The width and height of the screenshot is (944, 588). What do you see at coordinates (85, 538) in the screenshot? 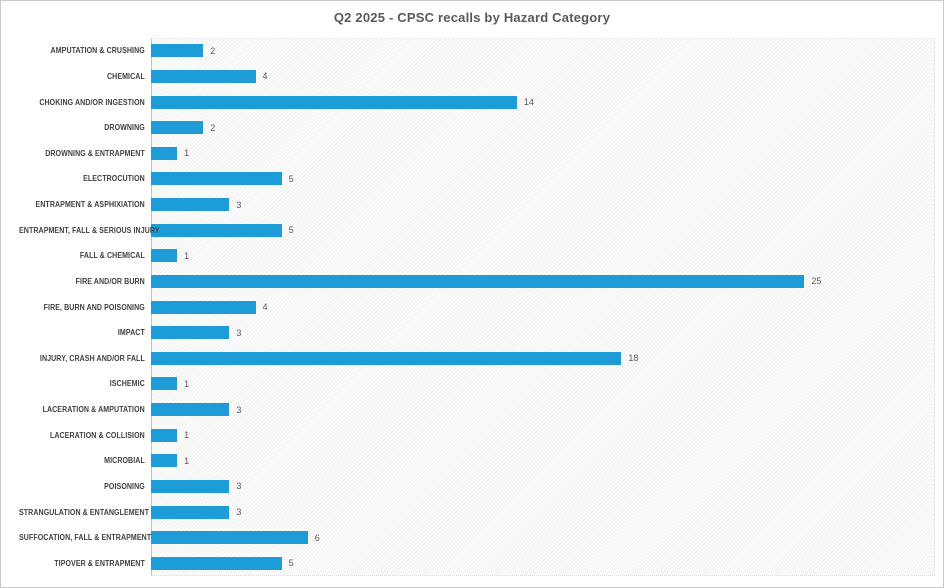
I see `category-label: SUFFOCATION, FALL & ENTRAPMENT` at bounding box center [85, 538].